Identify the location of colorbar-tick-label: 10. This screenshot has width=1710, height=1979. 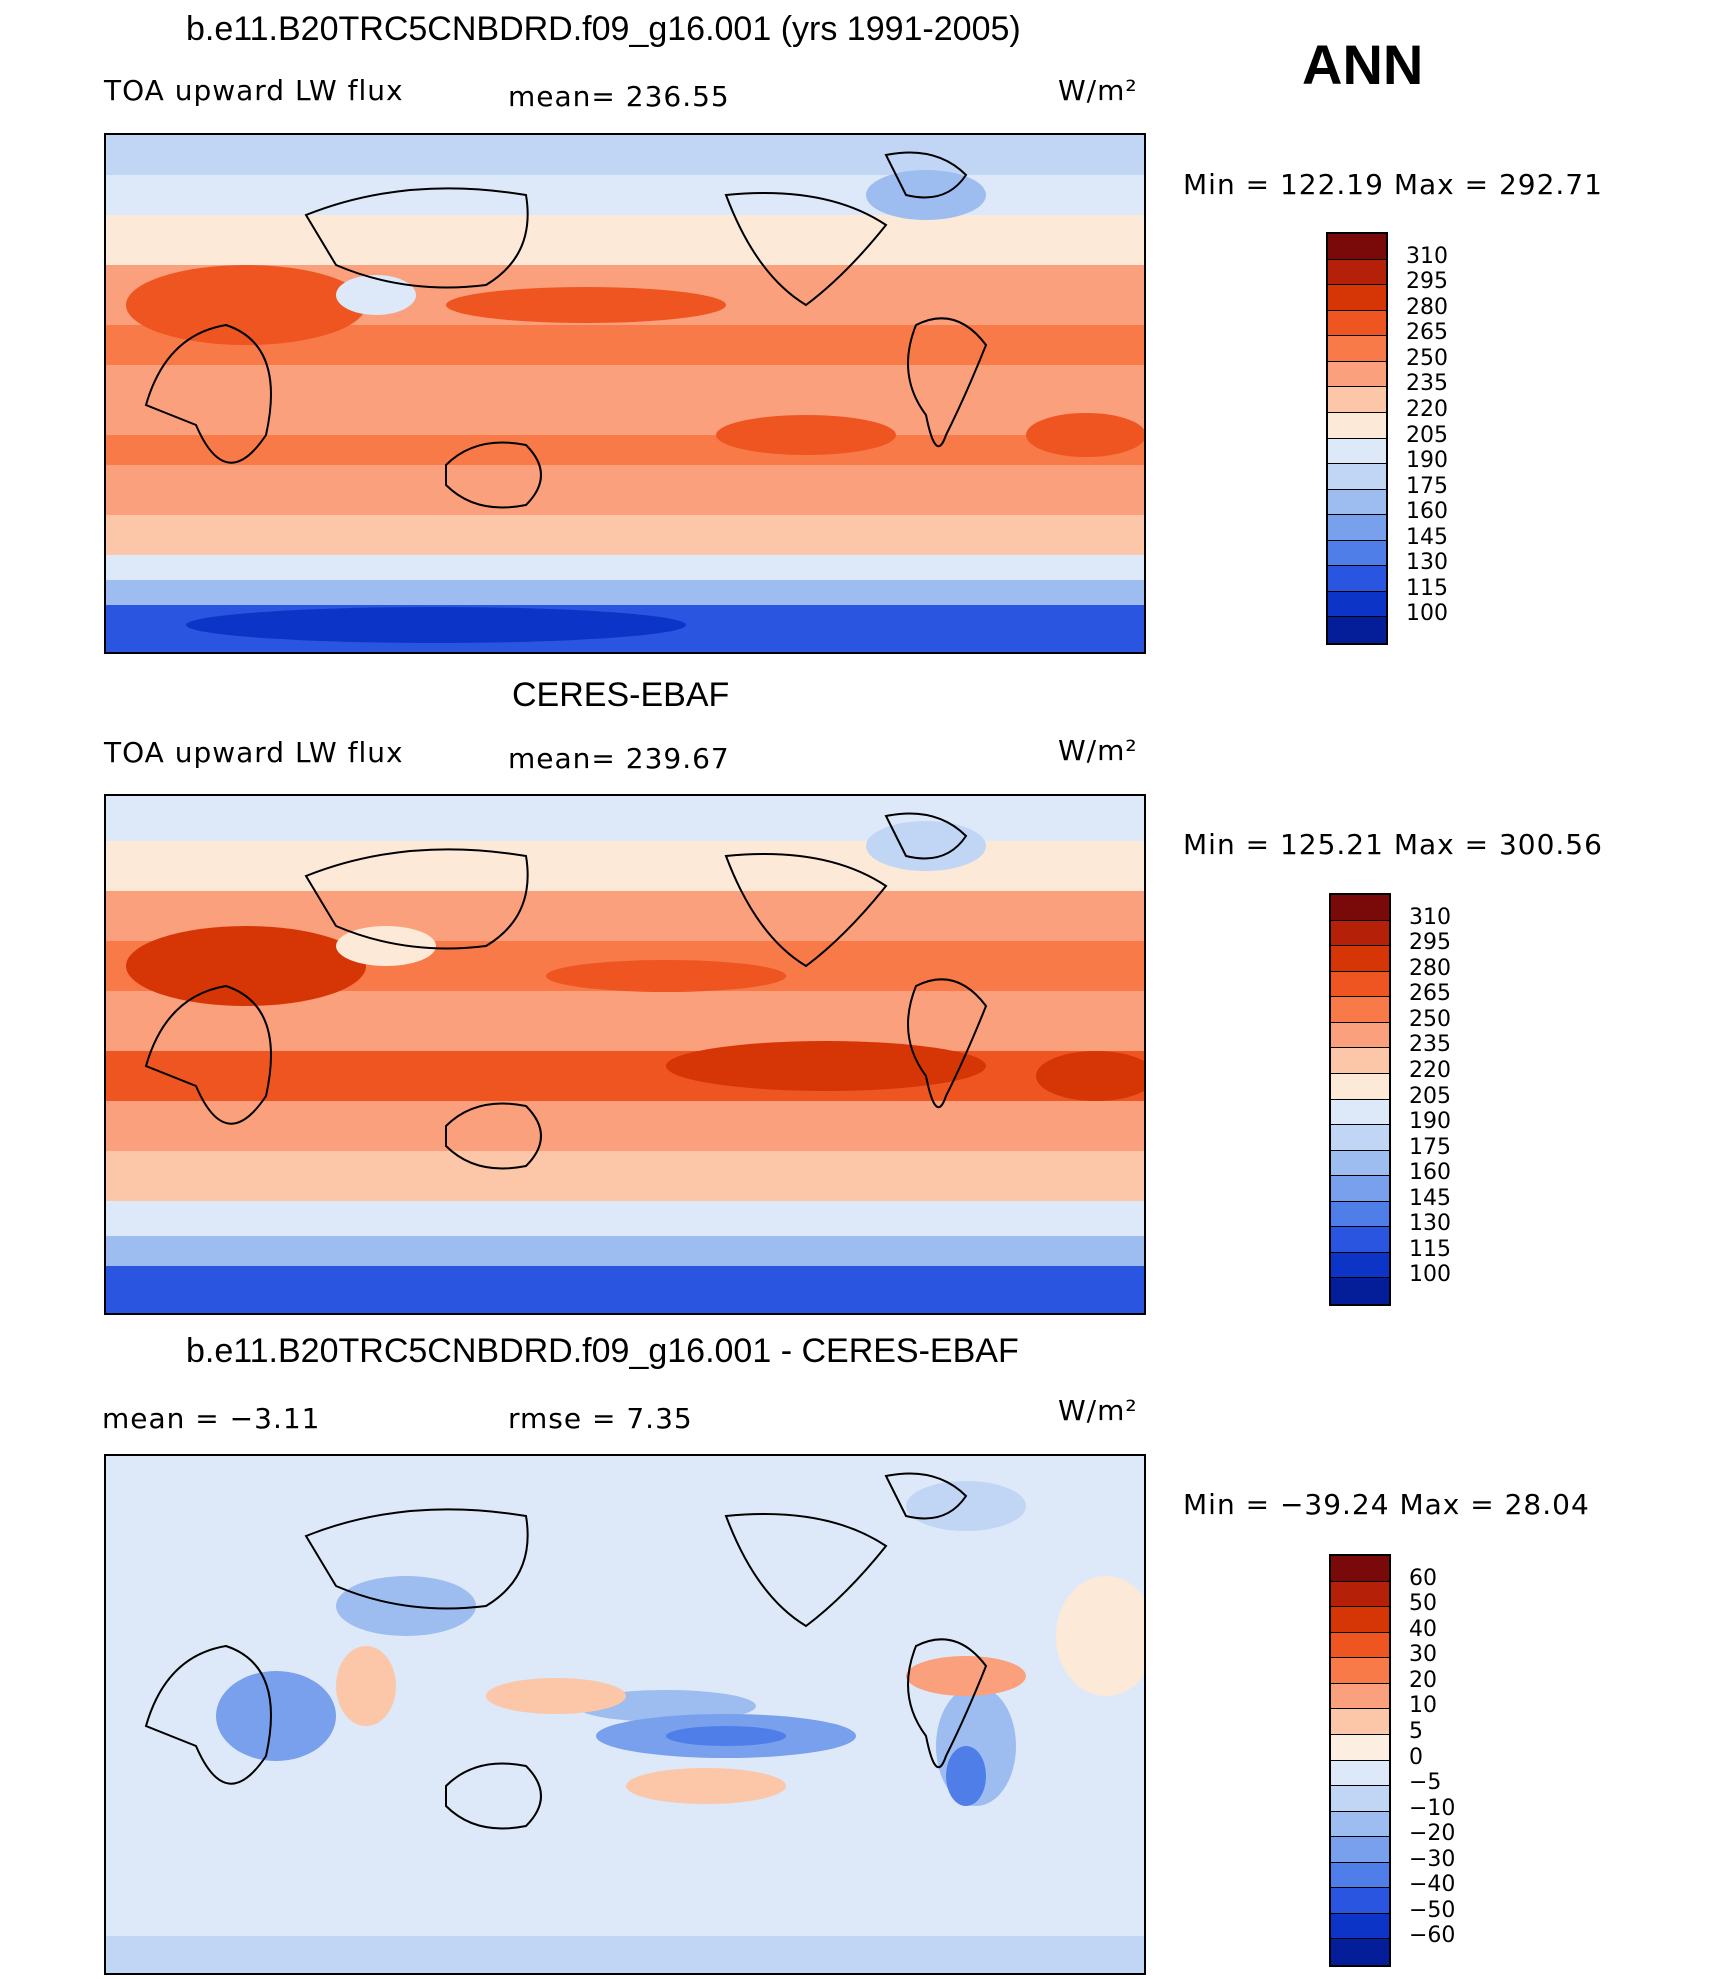
(1423, 1706).